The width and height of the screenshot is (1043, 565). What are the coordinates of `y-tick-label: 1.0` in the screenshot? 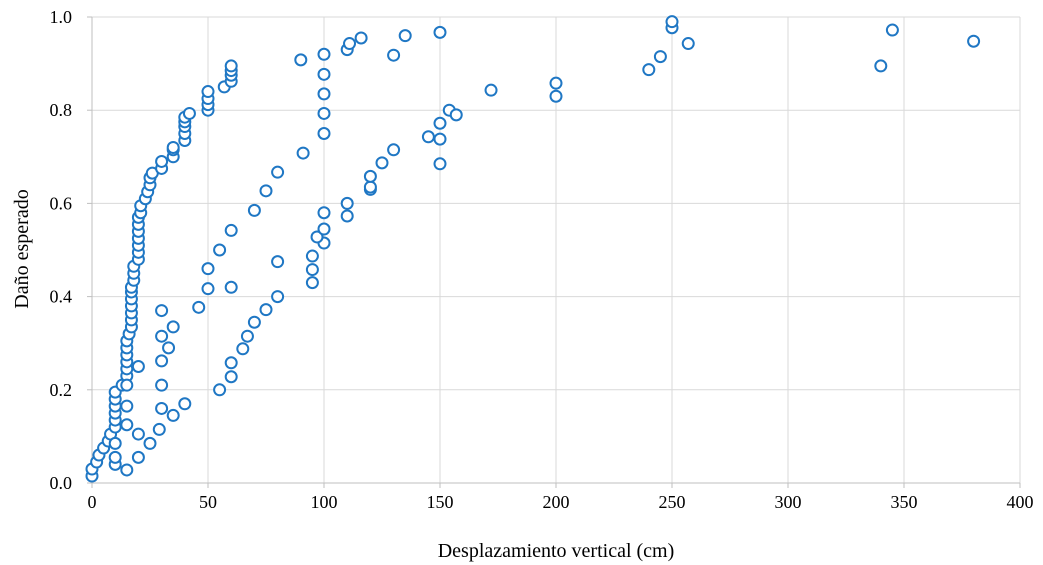 It's located at (61, 17).